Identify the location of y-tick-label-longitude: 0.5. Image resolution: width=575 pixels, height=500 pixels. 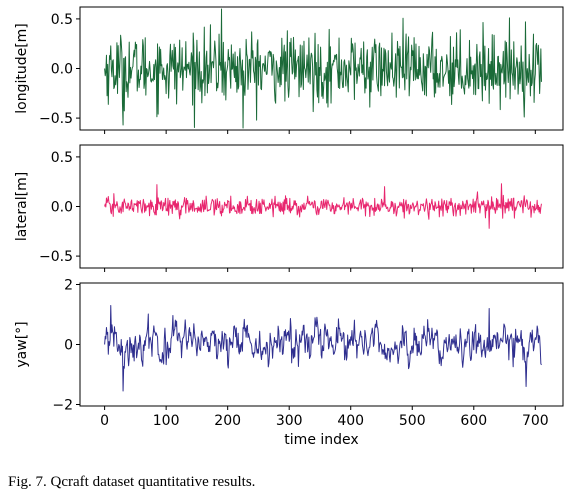
(62, 20).